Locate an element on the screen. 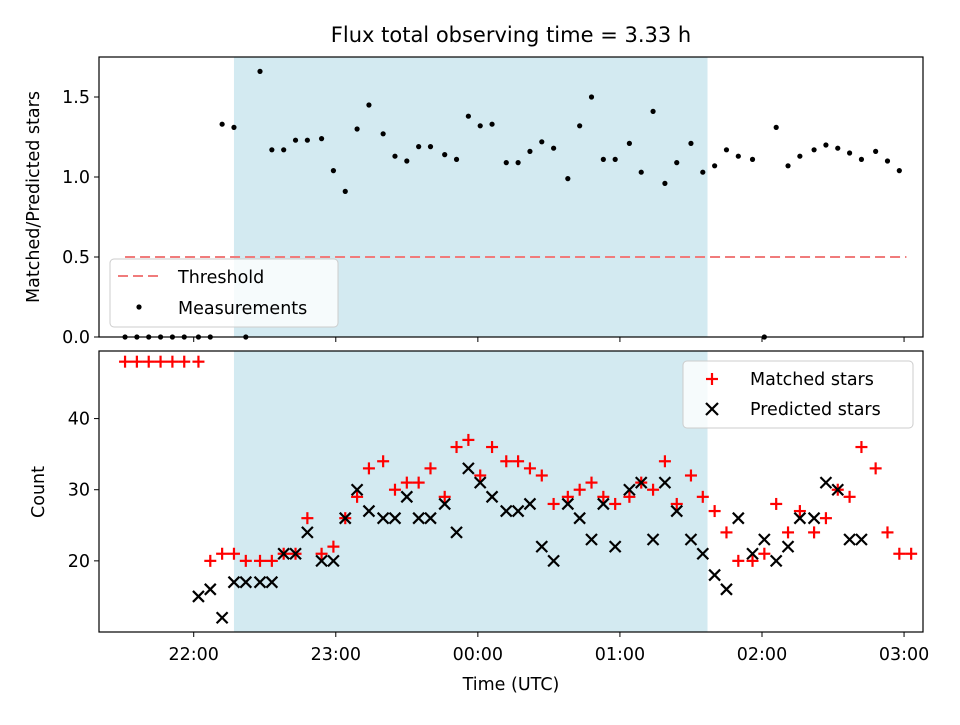 The image size is (960, 725). y-tick-label: 1.5 is located at coordinates (76, 98).